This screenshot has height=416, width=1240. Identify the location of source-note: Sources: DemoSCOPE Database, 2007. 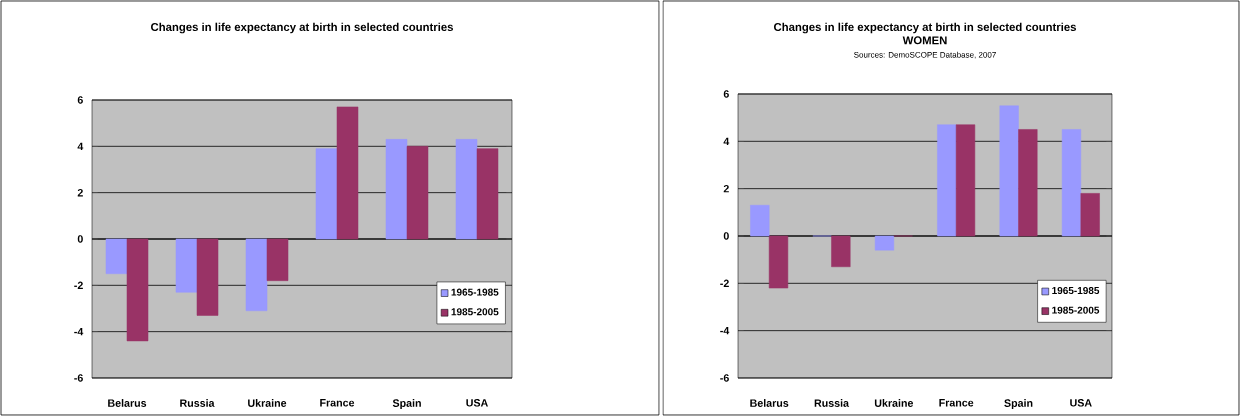
(925, 55).